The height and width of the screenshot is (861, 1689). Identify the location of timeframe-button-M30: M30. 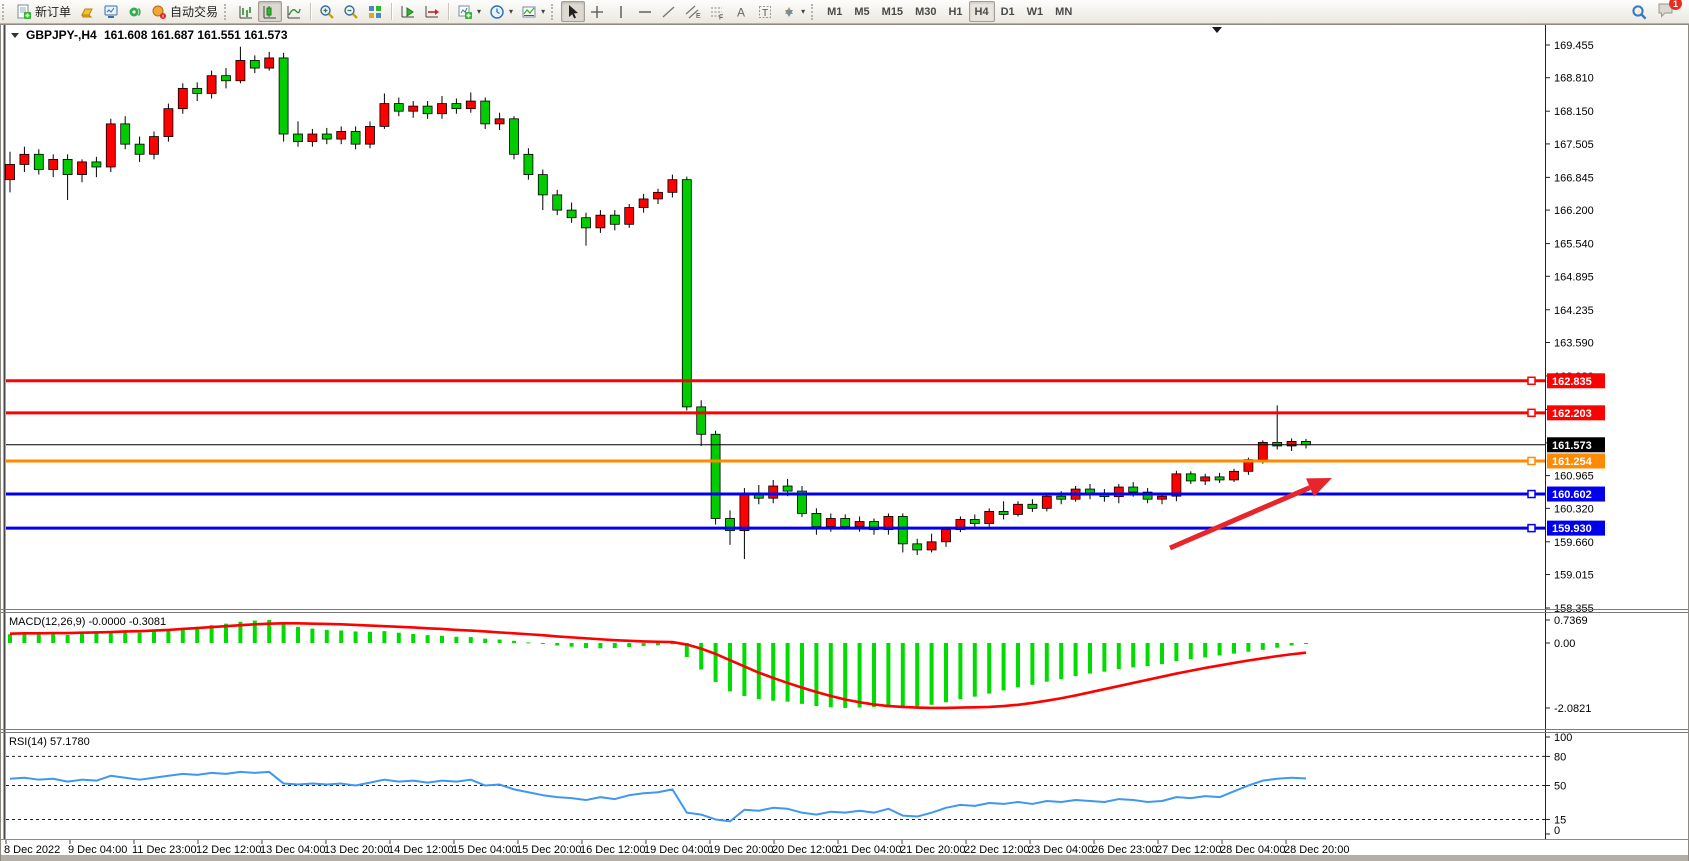
(926, 11).